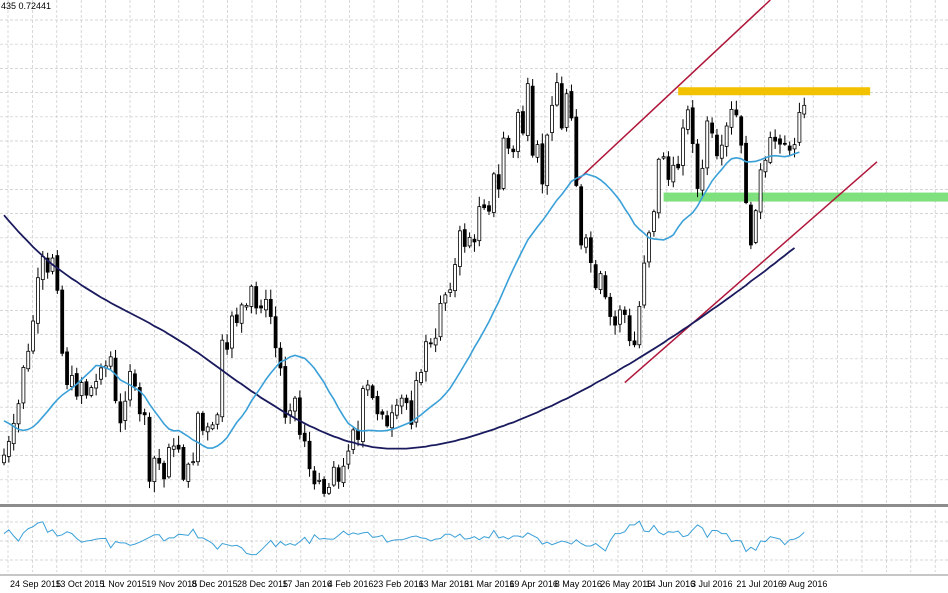 Image resolution: width=948 pixels, height=593 pixels. Describe the element at coordinates (805, 197) in the screenshot. I see `support-zone` at that location.